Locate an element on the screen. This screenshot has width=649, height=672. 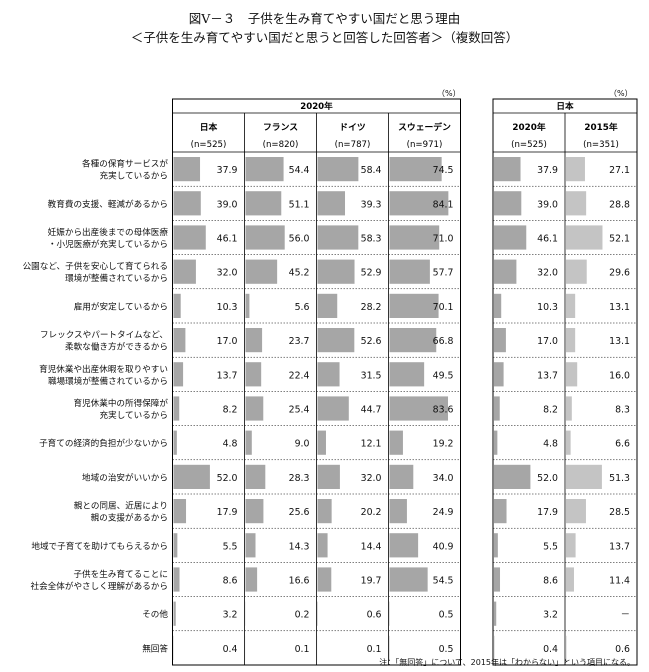
value-label: 4.8 is located at coordinates (550, 444).